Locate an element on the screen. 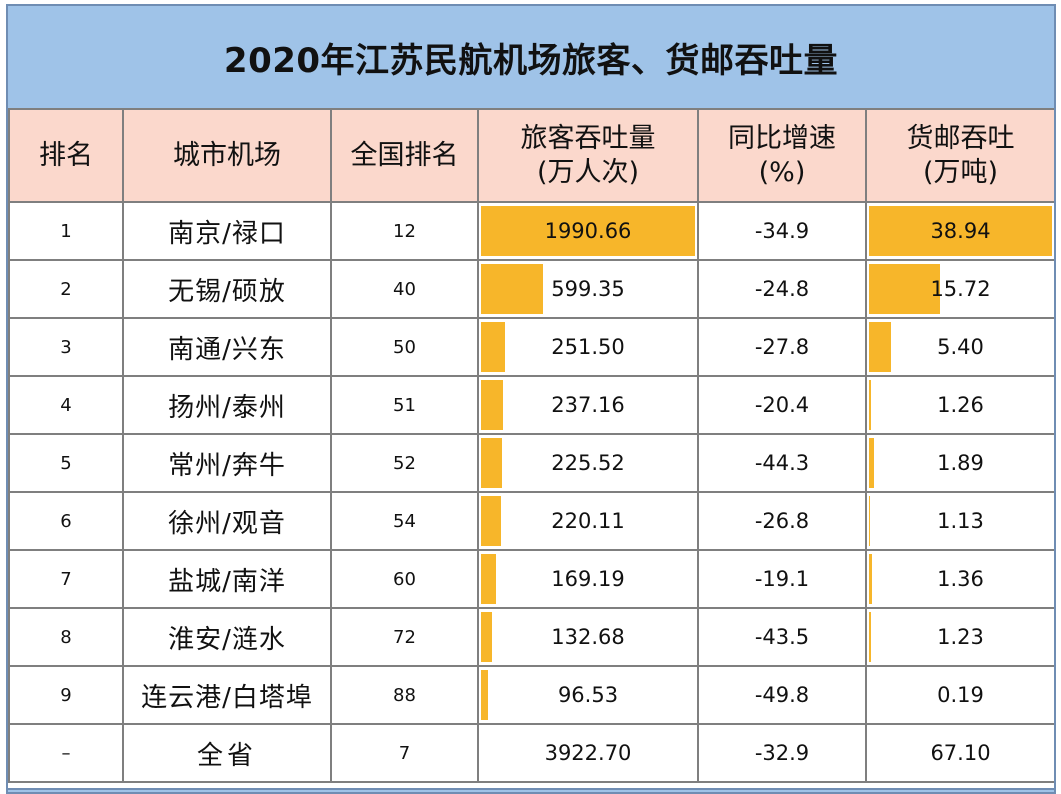 This screenshot has width=1061, height=794. footer-bar is located at coordinates (531, 790).